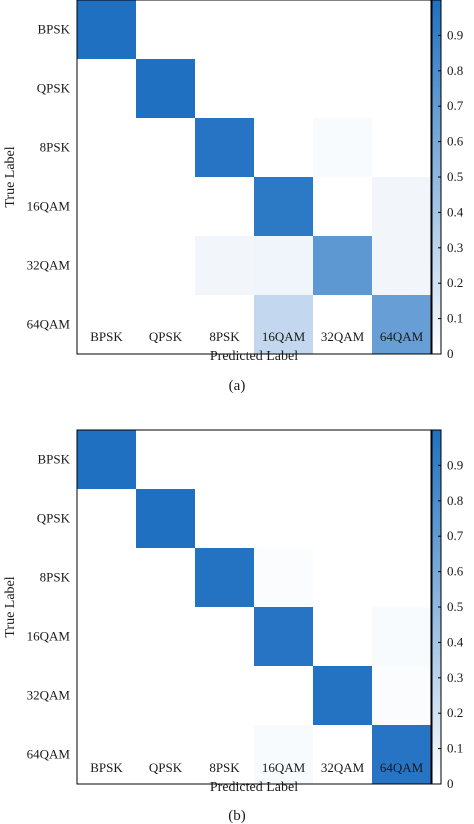  What do you see at coordinates (49, 265) in the screenshot?
I see `y-tick-label: 32QAM` at bounding box center [49, 265].